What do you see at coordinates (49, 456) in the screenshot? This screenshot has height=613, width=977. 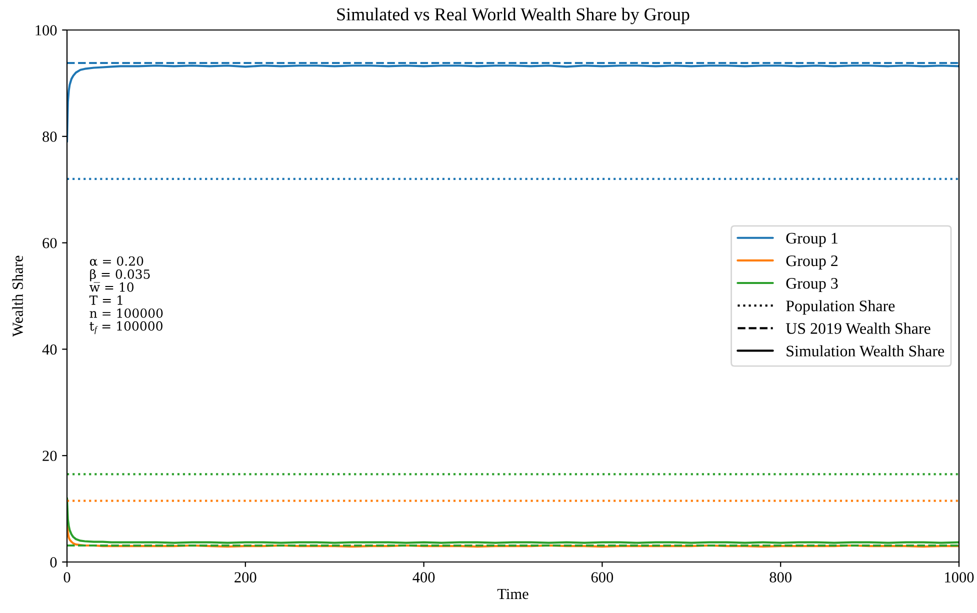 I see `y-tick-label: 20` at bounding box center [49, 456].